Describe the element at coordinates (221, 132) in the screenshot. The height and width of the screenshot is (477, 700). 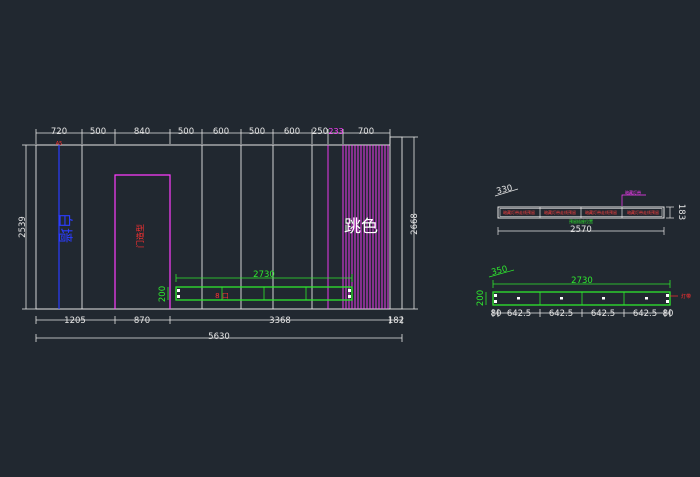
I see `top-dim-5: 600` at that location.